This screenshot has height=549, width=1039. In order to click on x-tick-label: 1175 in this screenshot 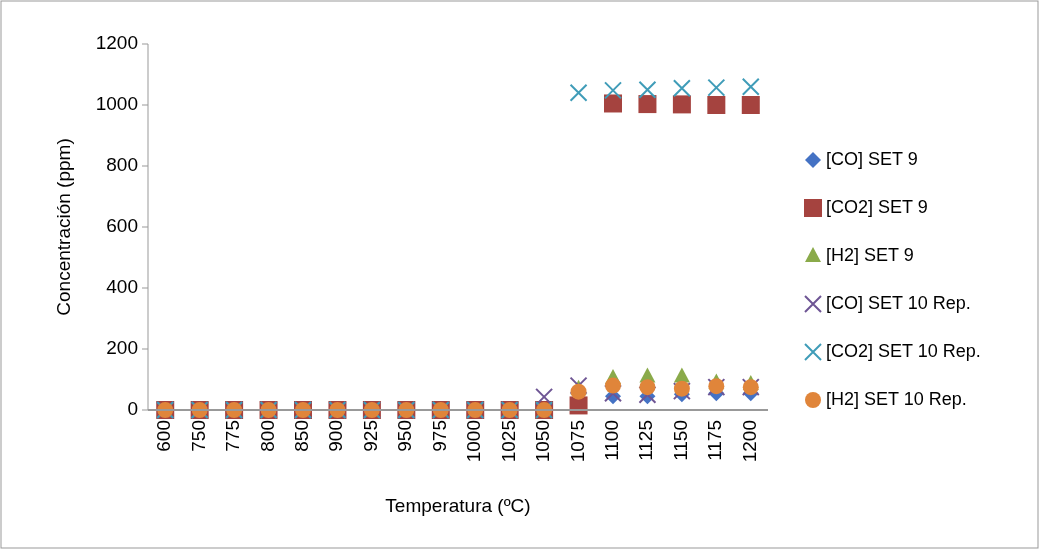, I will do `click(715, 440)`.